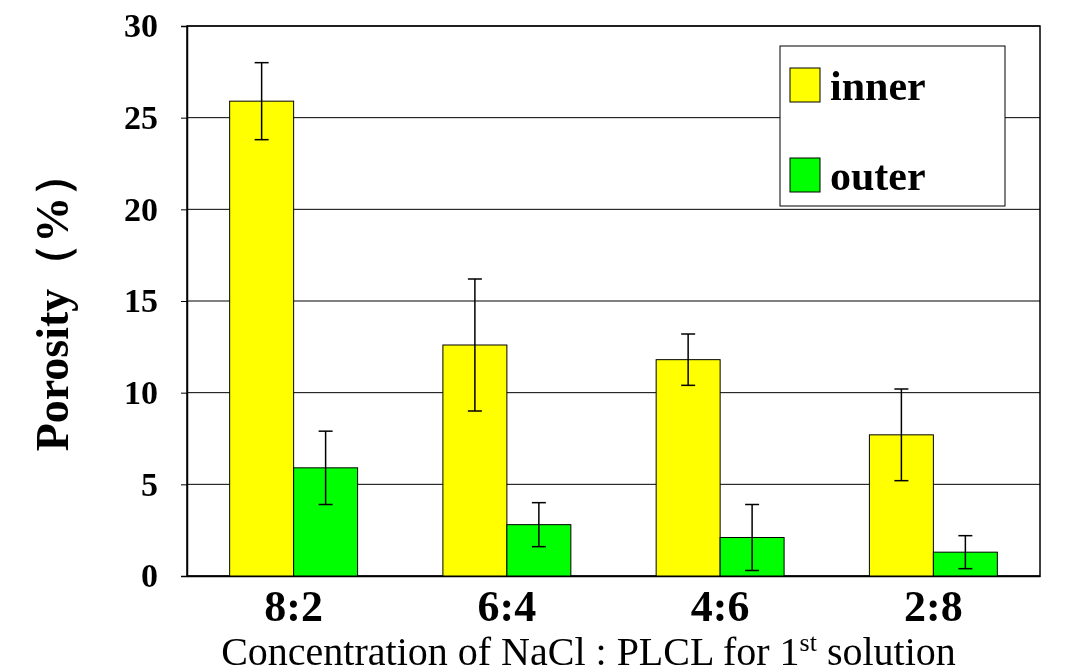 Image resolution: width=1068 pixels, height=672 pixels. What do you see at coordinates (141, 393) in the screenshot?
I see `y-tick-label: 10` at bounding box center [141, 393].